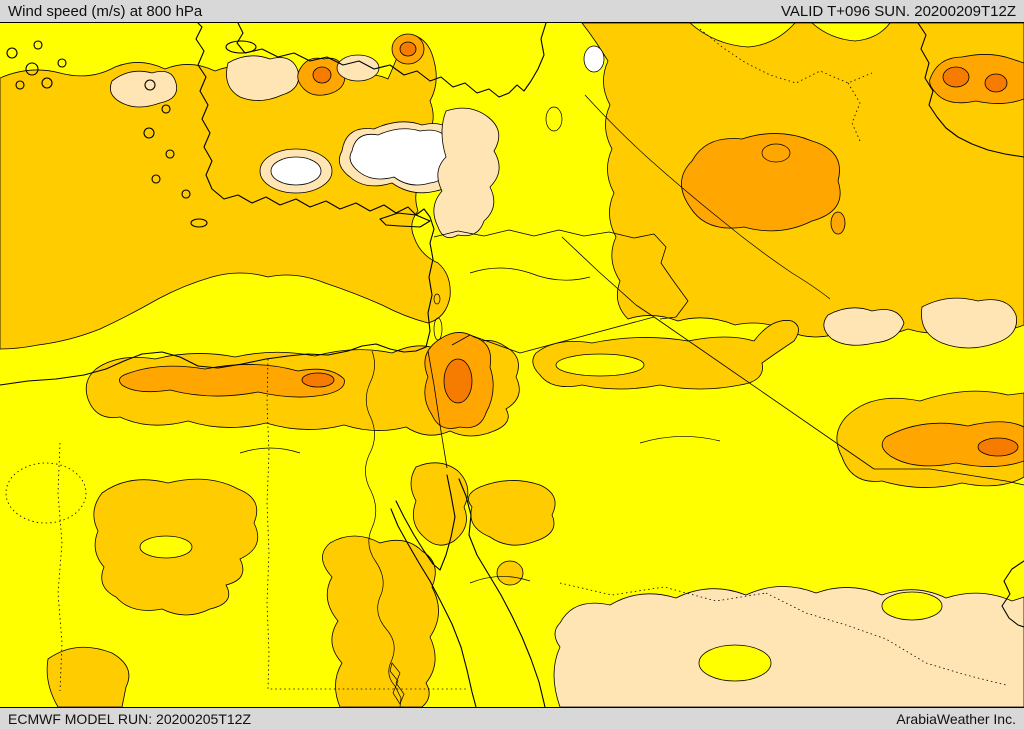 The height and width of the screenshot is (729, 1024). I want to click on valid-time-label: VALID T+096 SUN. 20200209T12Z, so click(898, 11).